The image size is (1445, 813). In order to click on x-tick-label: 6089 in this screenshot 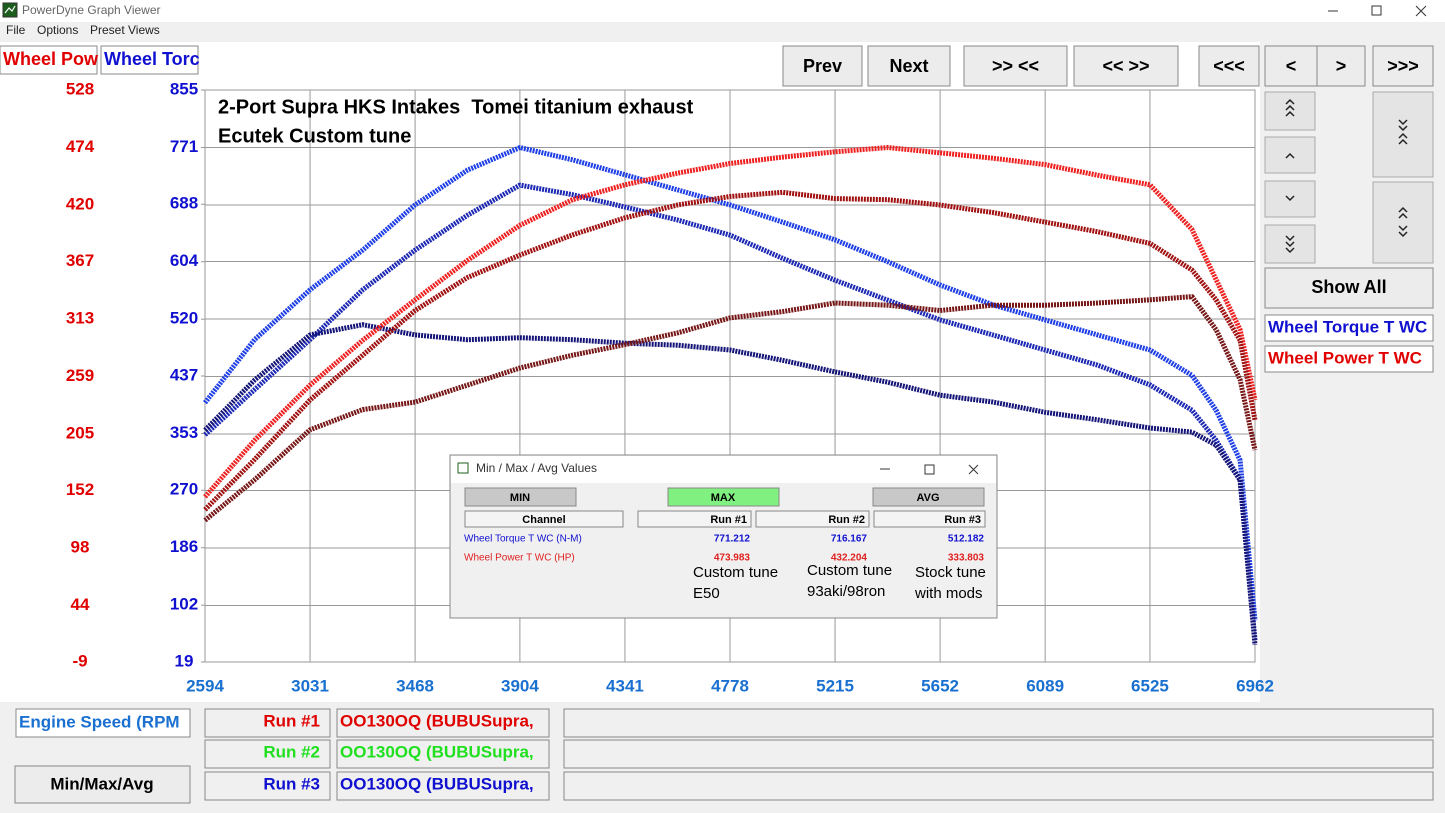, I will do `click(1045, 685)`.